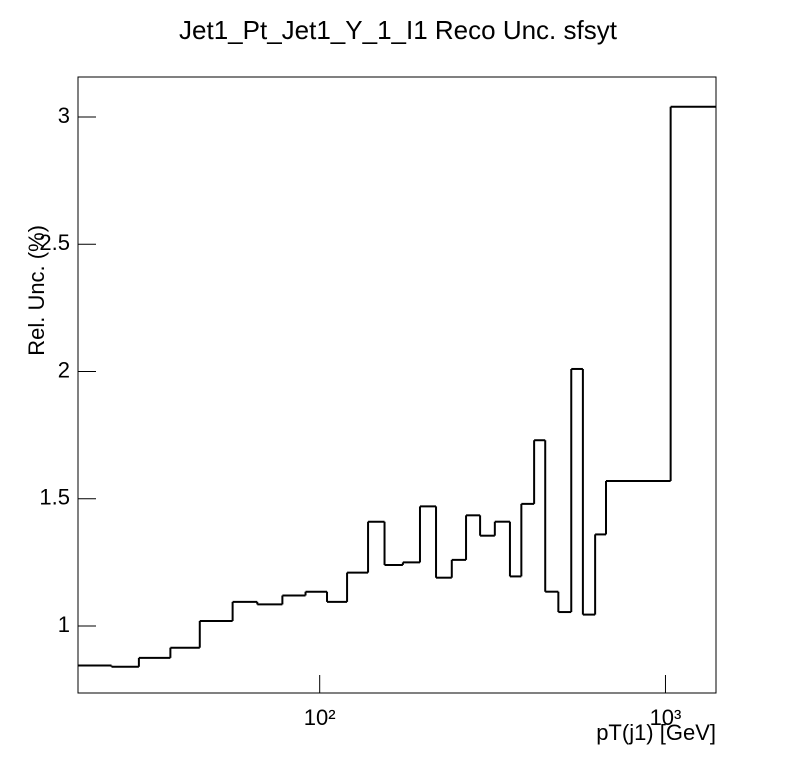  Describe the element at coordinates (398, 30) in the screenshot. I see `chart-title: Jet1_Pt_Jet1_Y_1_I1 Reco Unc. sfsyt` at that location.